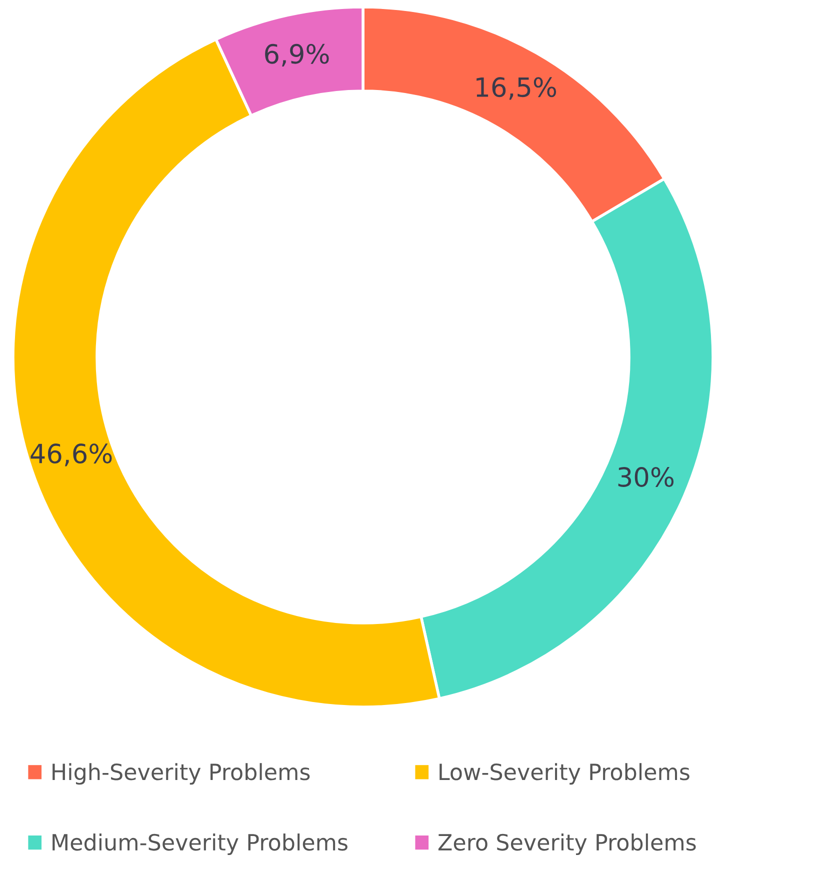 The width and height of the screenshot is (819, 875). Describe the element at coordinates (646, 477) in the screenshot. I see `data-label: 30%` at that location.